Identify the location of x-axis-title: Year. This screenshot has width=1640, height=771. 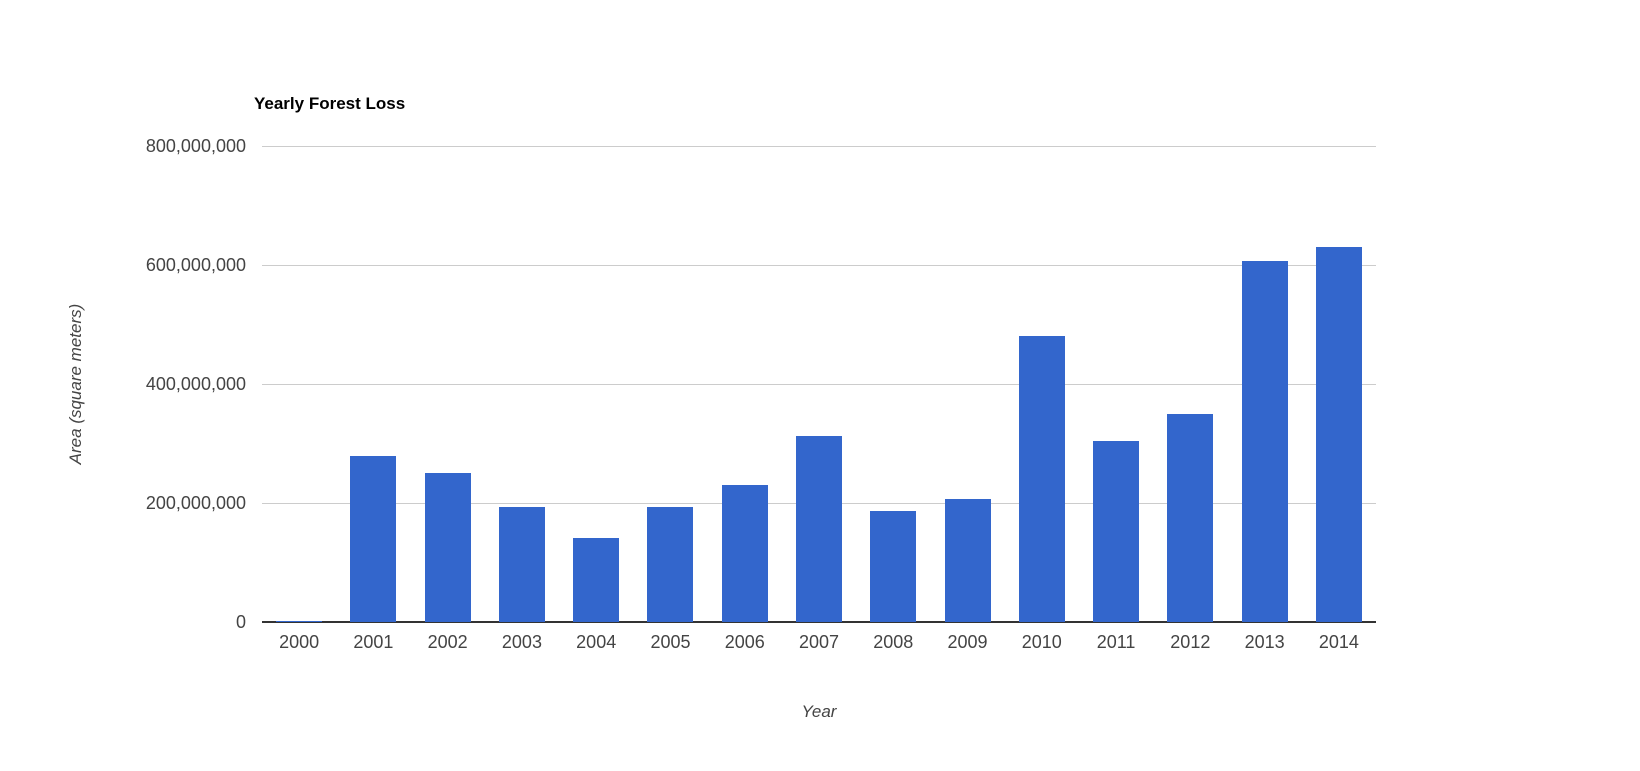
(819, 711).